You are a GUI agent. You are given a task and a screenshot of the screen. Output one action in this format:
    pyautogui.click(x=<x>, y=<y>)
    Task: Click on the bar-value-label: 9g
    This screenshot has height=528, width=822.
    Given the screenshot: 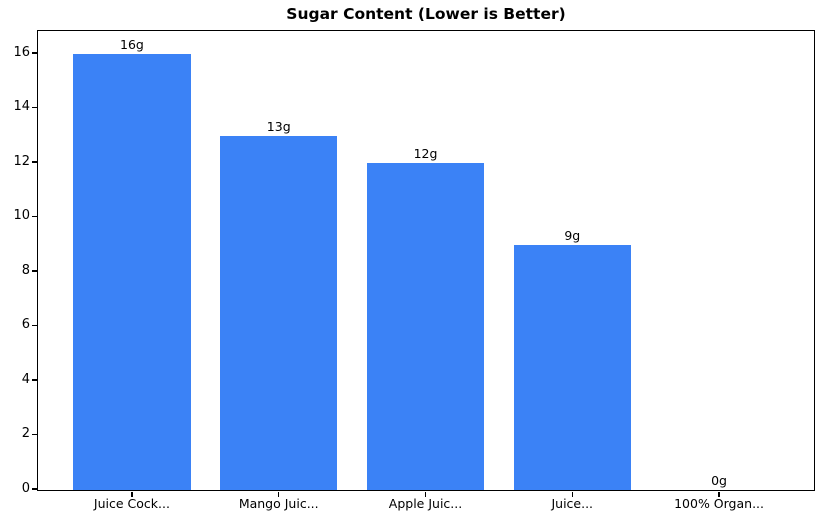 What is the action you would take?
    pyautogui.click(x=572, y=235)
    